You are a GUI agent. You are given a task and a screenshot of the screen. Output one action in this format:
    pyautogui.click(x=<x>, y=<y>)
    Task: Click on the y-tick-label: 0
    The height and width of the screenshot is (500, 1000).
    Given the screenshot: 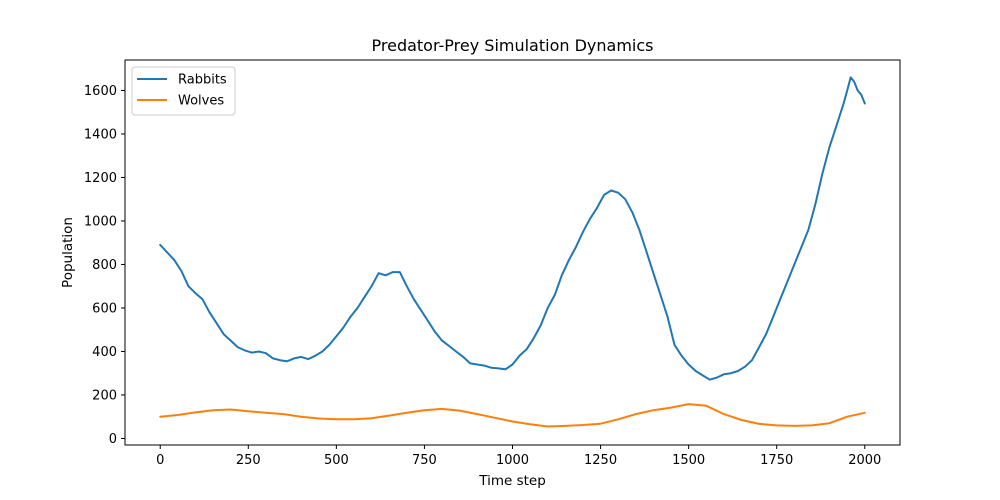 What is the action you would take?
    pyautogui.click(x=113, y=439)
    